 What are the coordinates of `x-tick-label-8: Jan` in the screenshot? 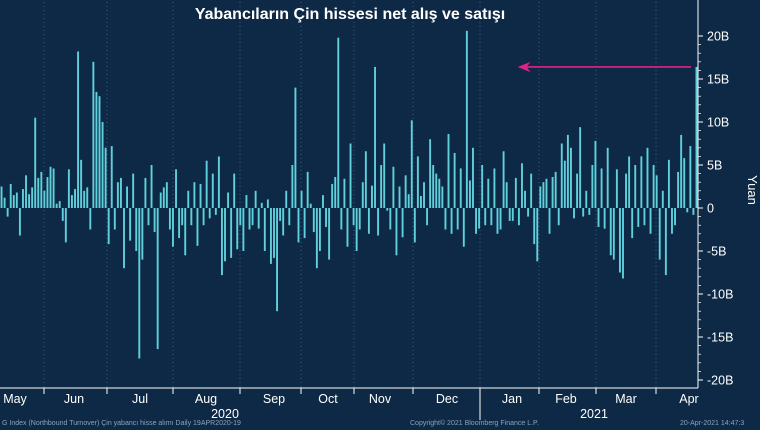 It's located at (512, 399).